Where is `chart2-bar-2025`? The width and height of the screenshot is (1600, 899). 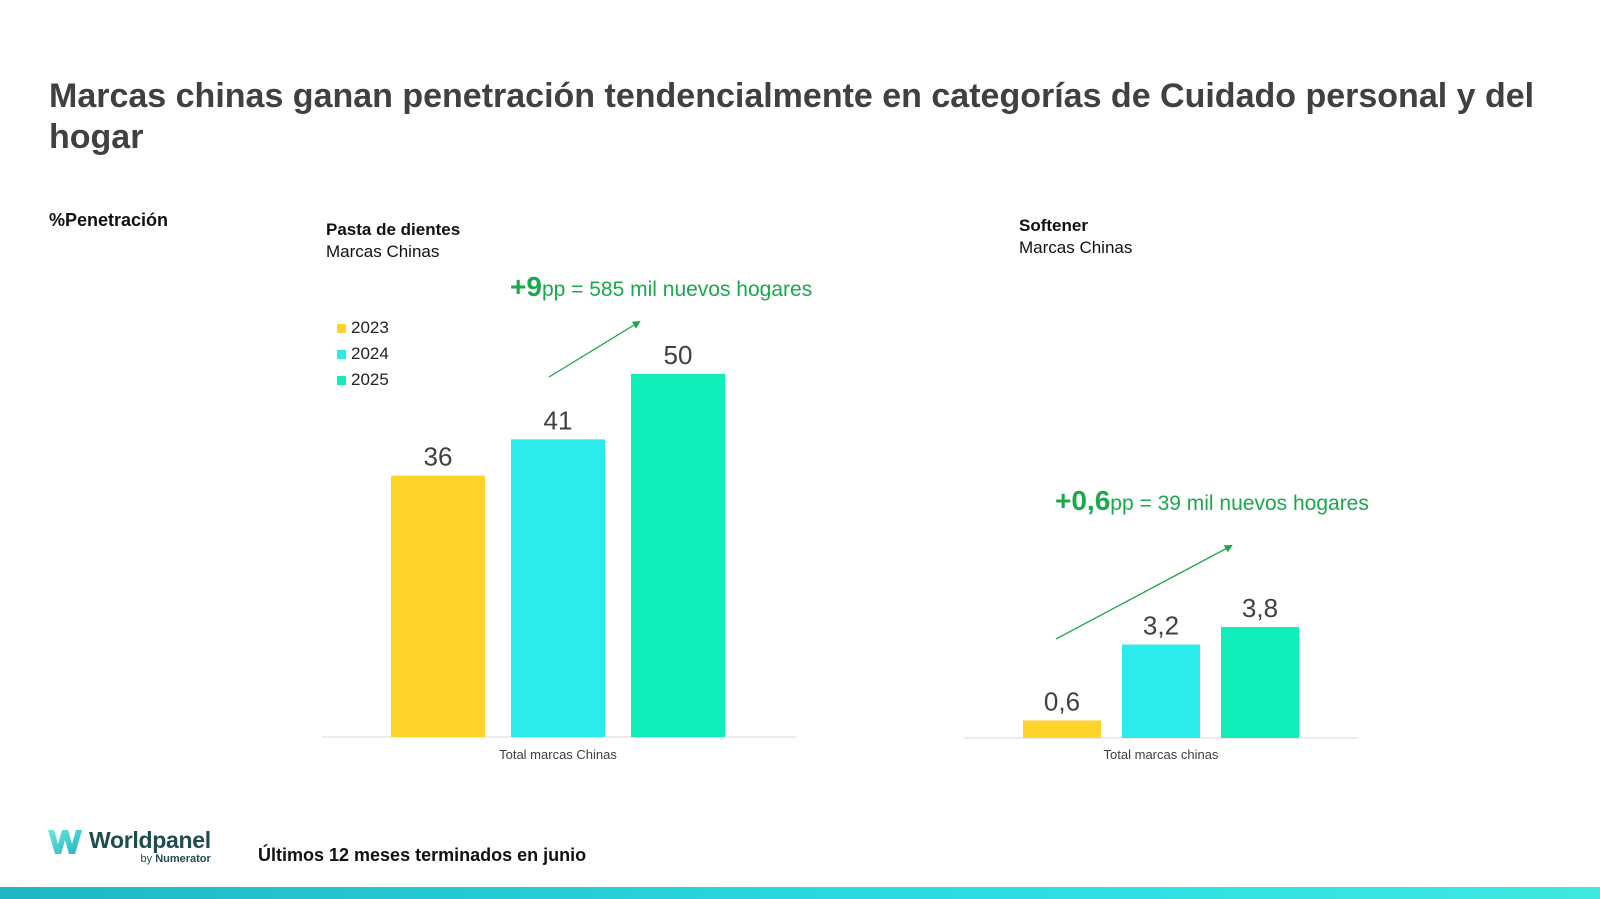
chart2-bar-2025 is located at coordinates (1260, 682).